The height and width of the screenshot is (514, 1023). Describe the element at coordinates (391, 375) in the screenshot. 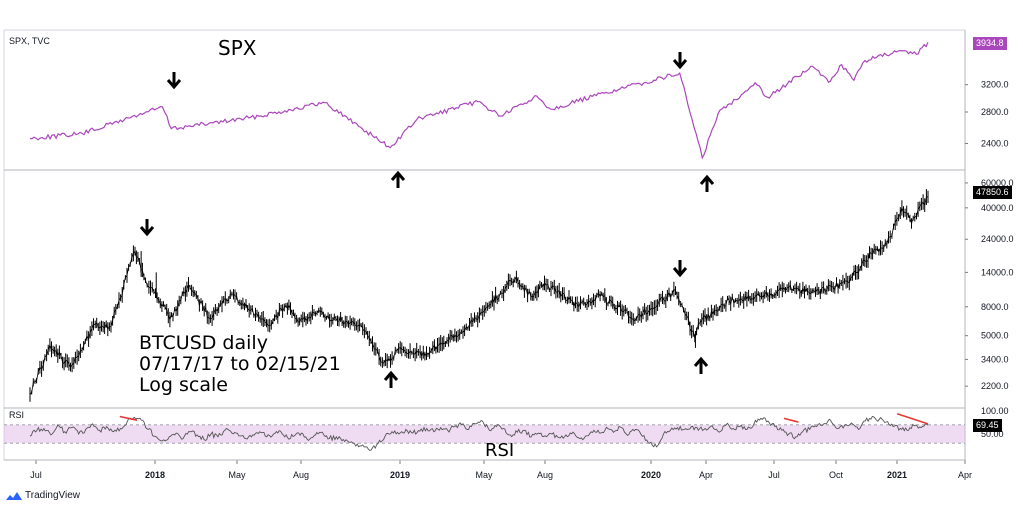

I see `btc-bottom-2018-arrow-head` at that location.